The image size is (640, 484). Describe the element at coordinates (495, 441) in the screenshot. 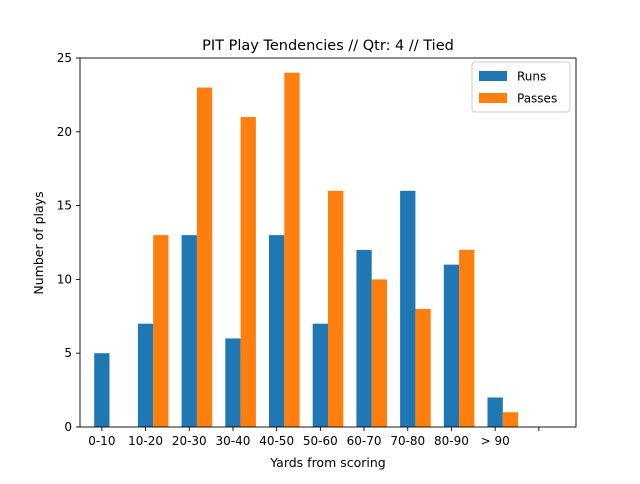

I see `x-tick-label: > 90` at that location.